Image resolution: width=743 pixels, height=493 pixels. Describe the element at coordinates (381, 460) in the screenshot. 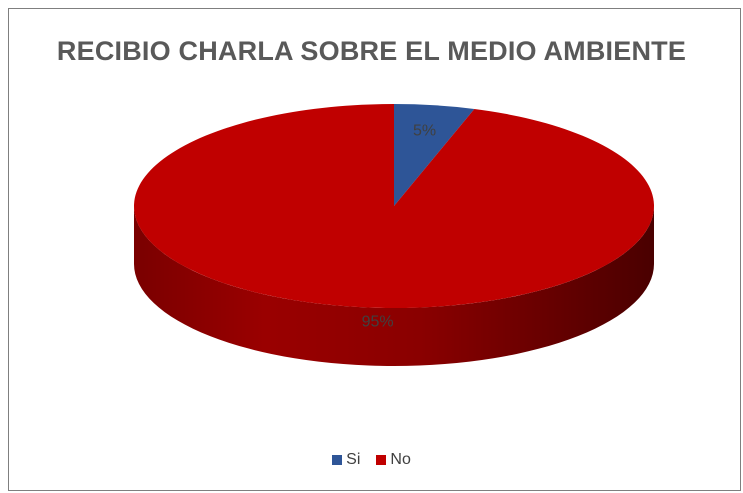

I see `legend-swatch-no` at that location.